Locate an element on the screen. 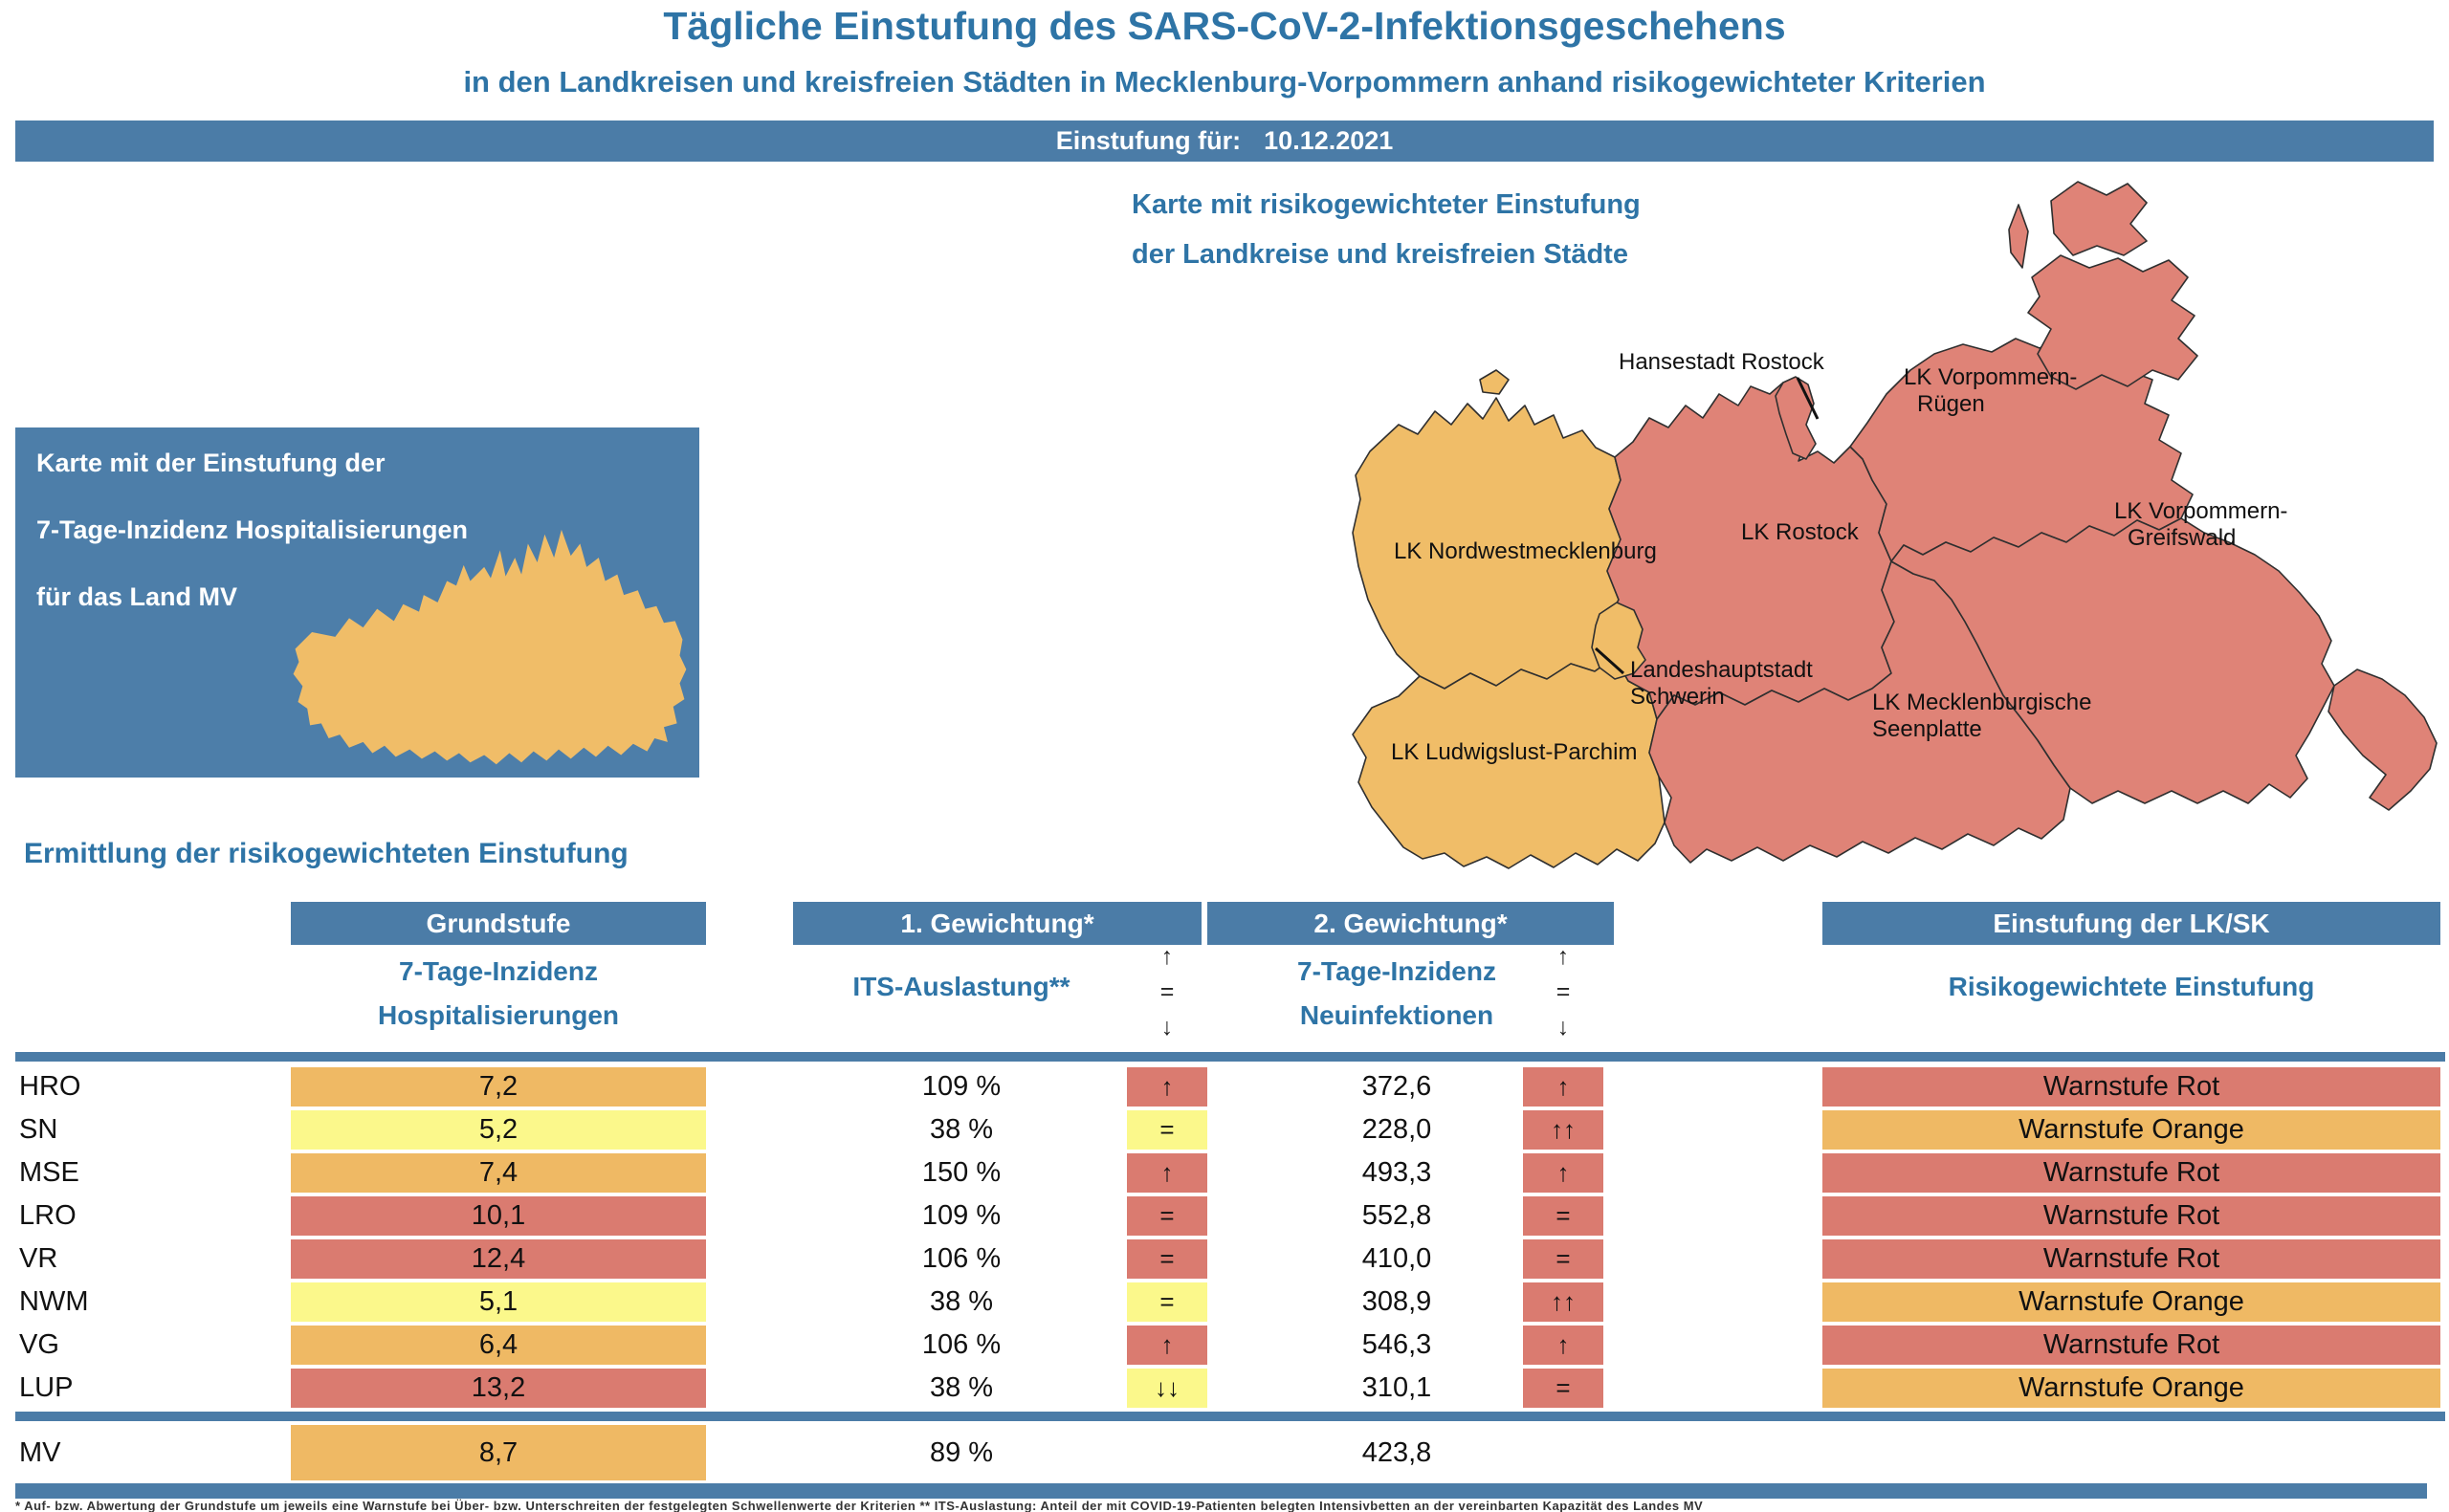 This screenshot has height=1512, width=2449. hospitalization-cell: 5,2 is located at coordinates (499, 1130).